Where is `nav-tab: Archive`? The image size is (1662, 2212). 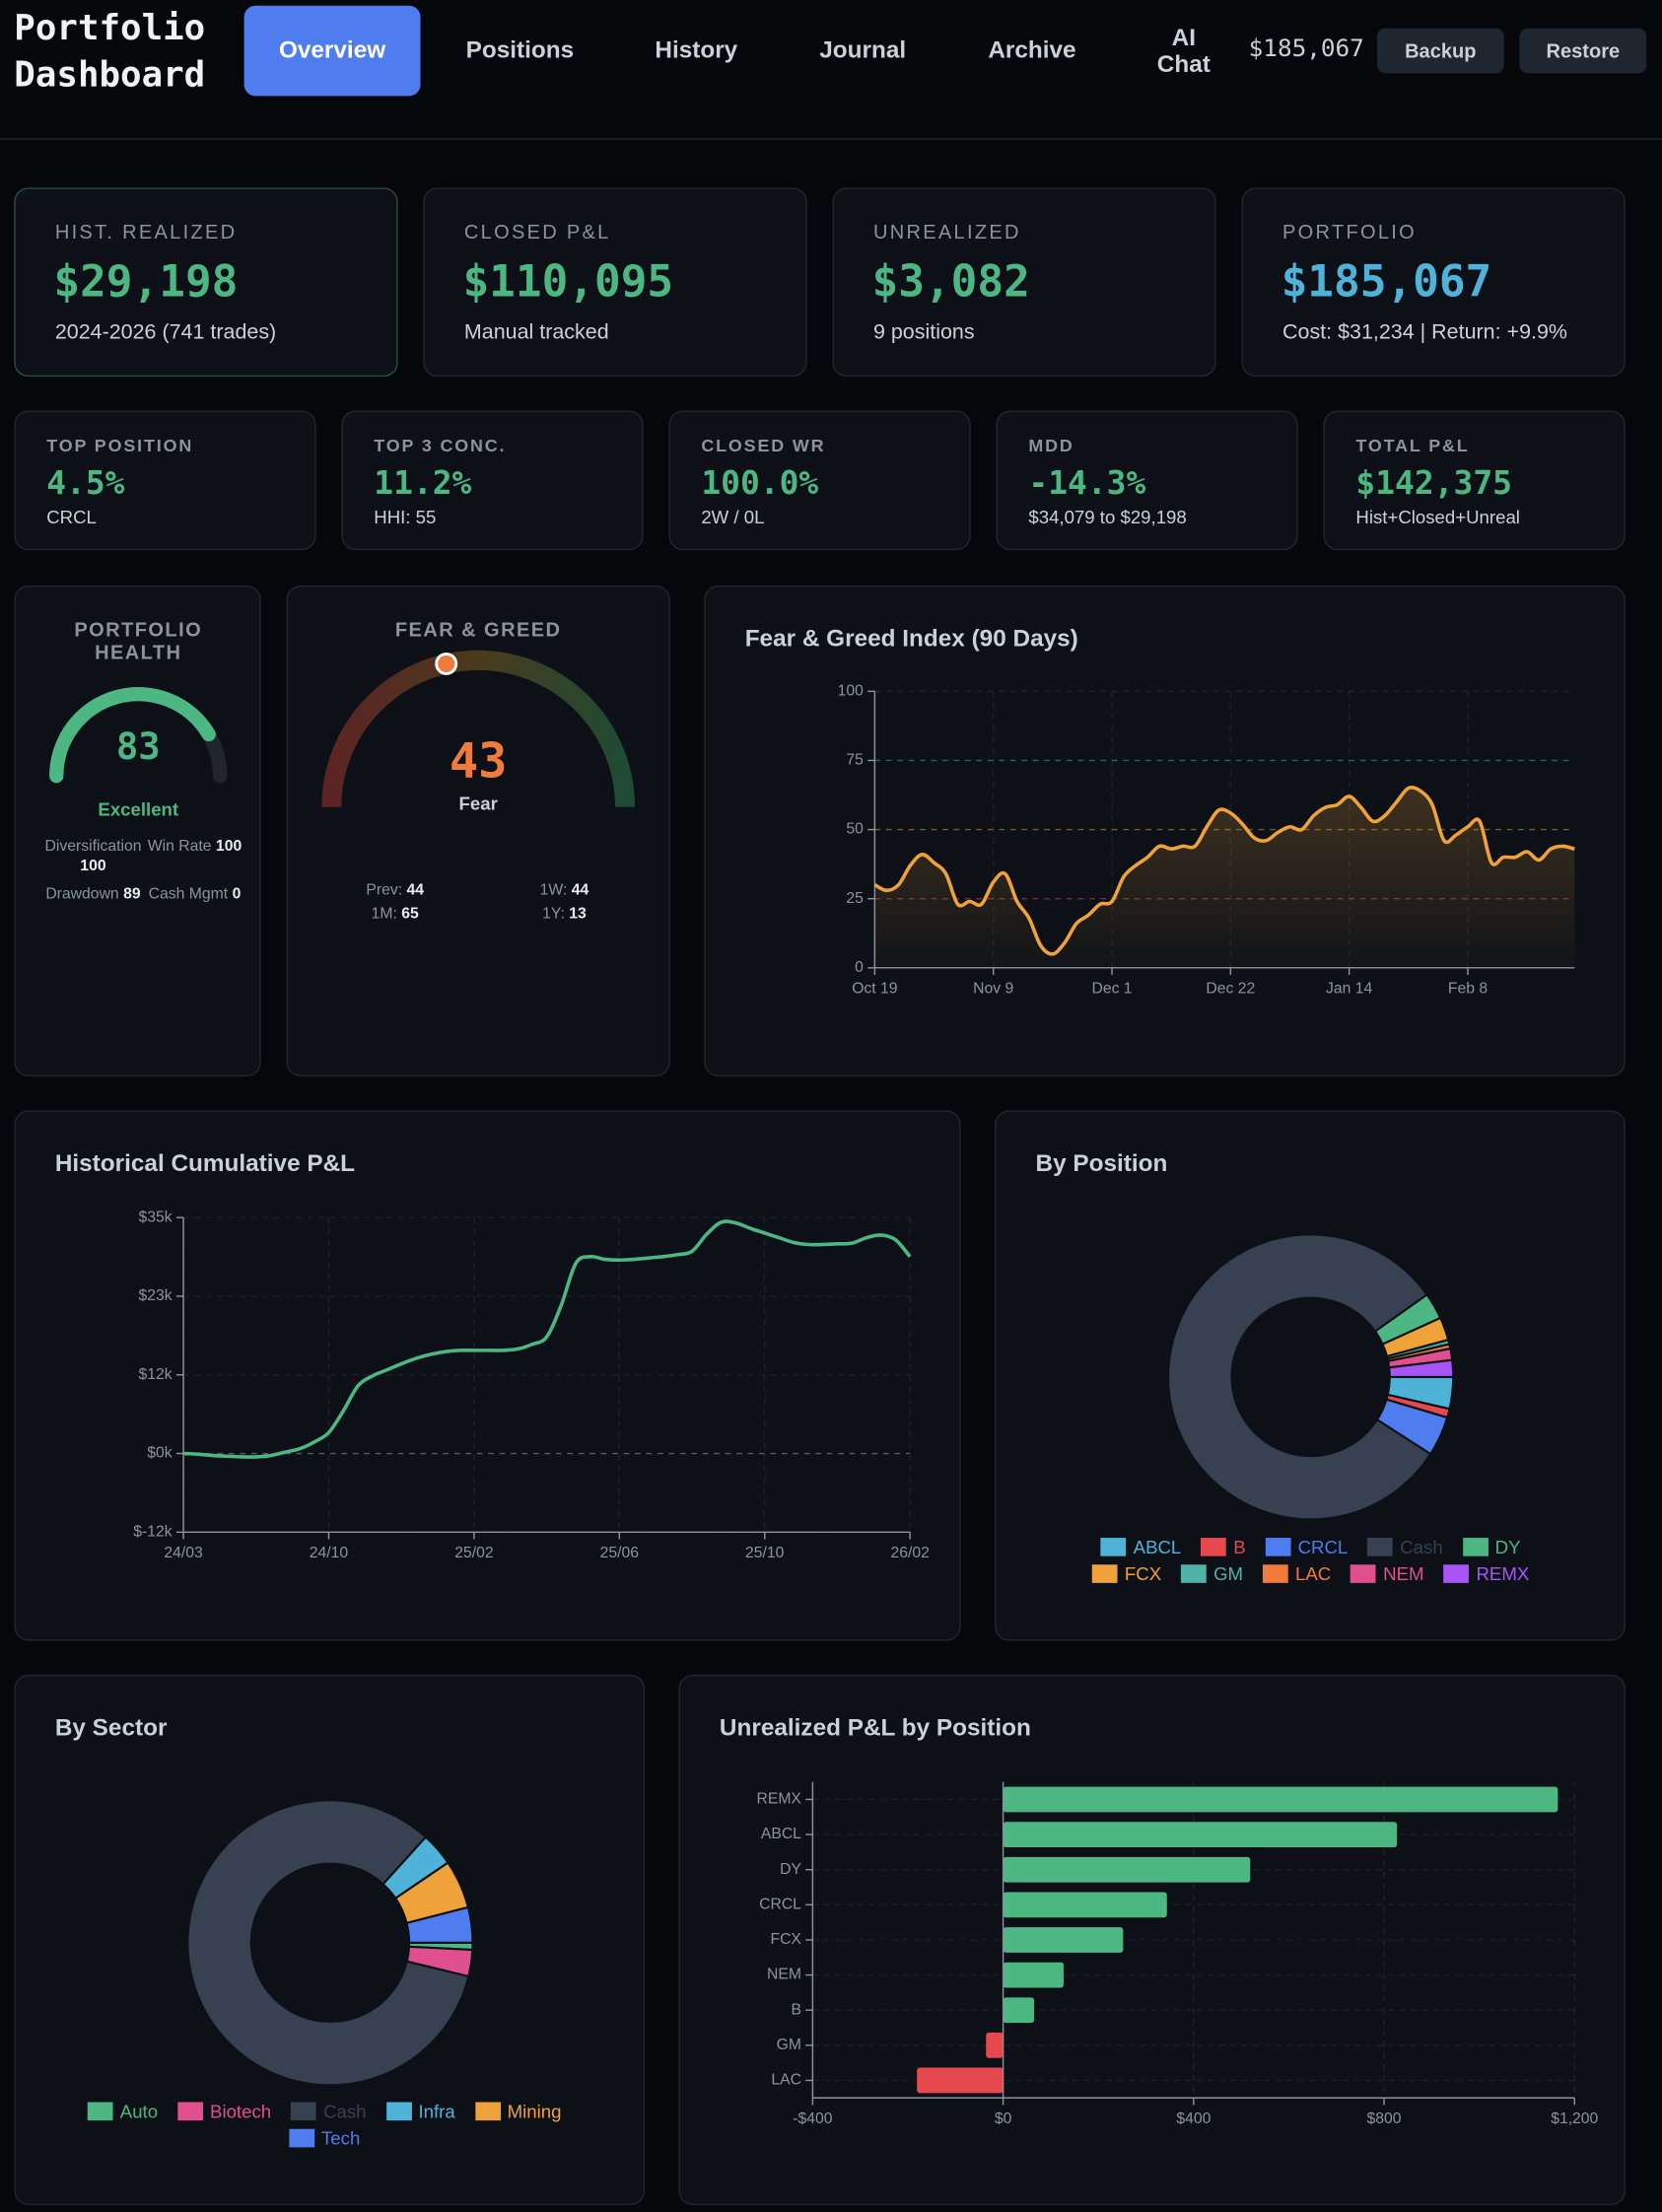 nav-tab: Archive is located at coordinates (1032, 50).